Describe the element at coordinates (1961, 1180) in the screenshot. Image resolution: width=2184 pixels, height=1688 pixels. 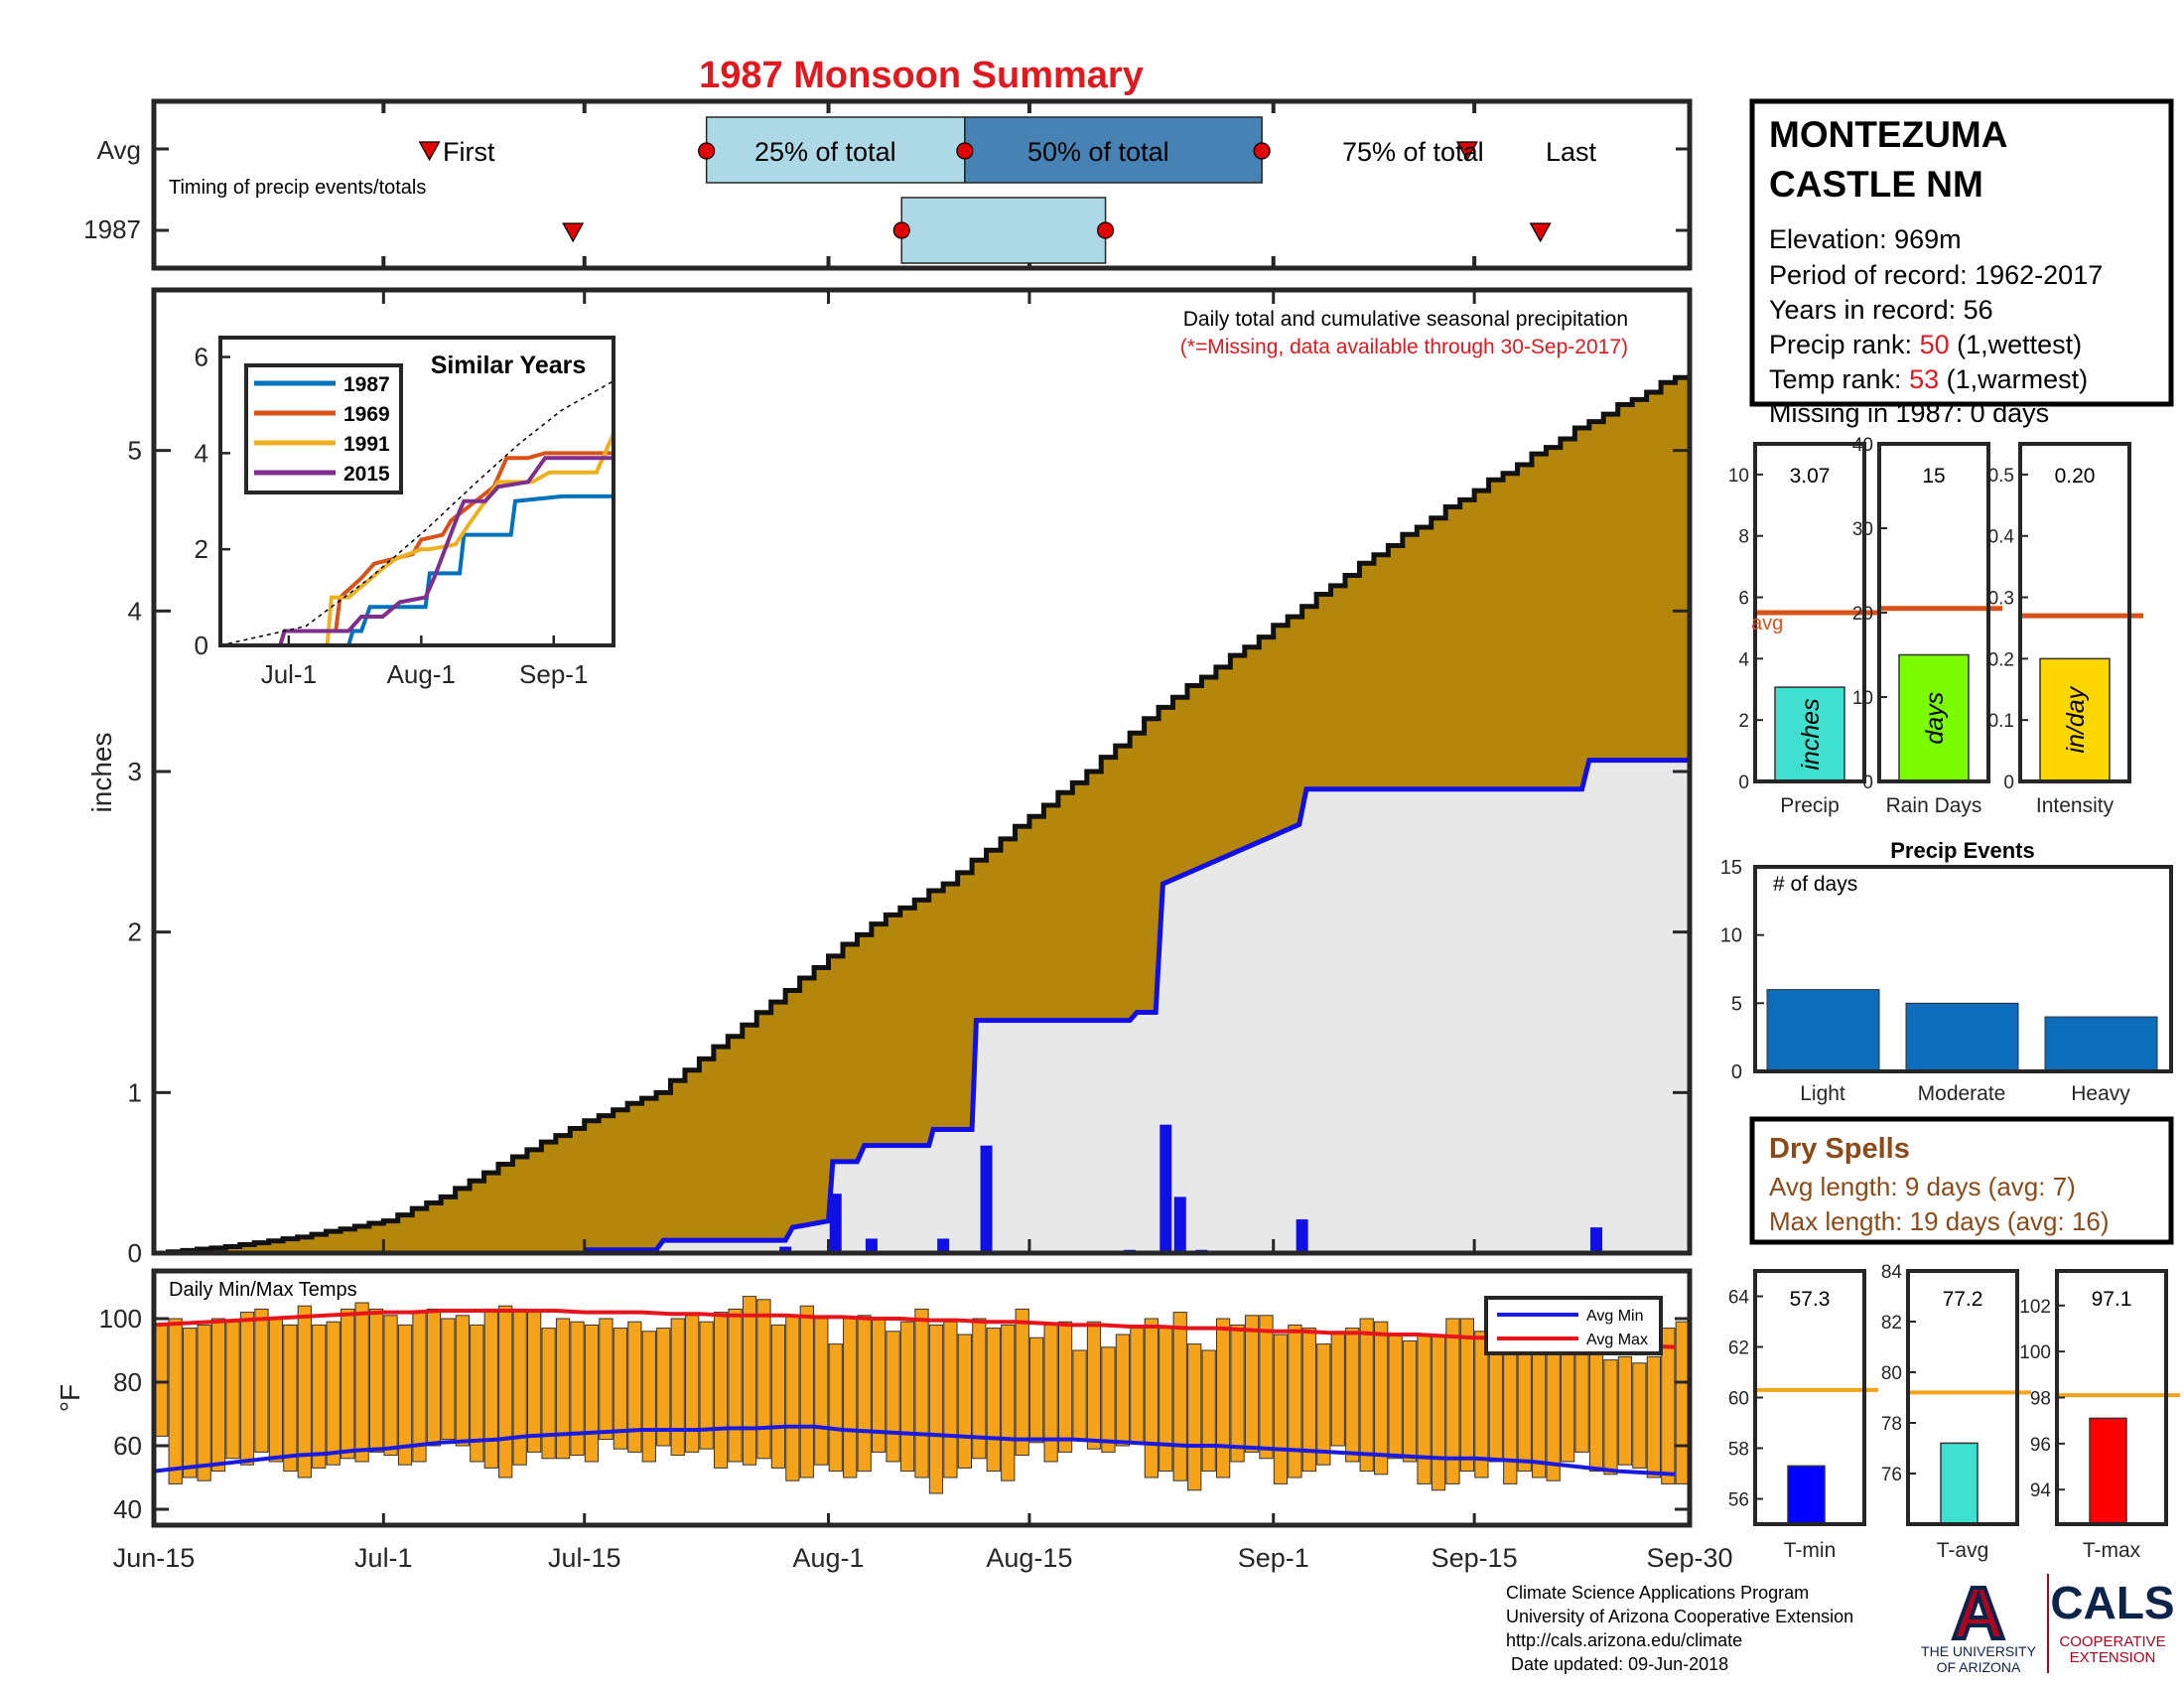
I see `dry-frame` at that location.